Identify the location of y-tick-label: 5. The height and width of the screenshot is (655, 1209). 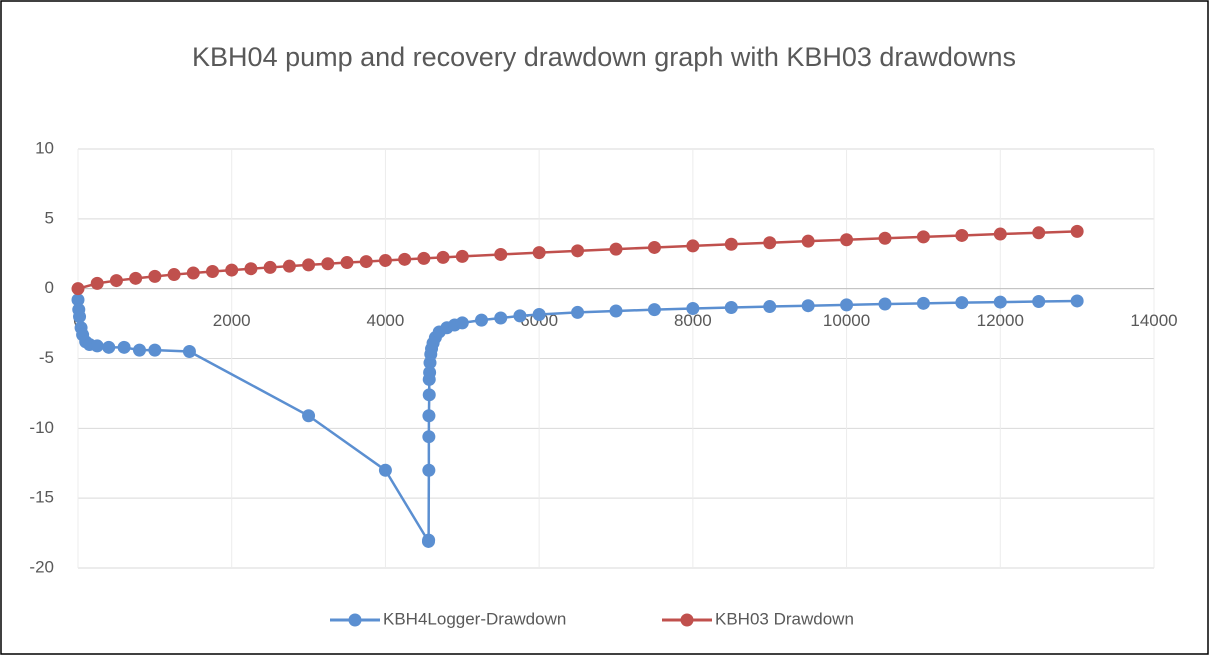
(49, 217).